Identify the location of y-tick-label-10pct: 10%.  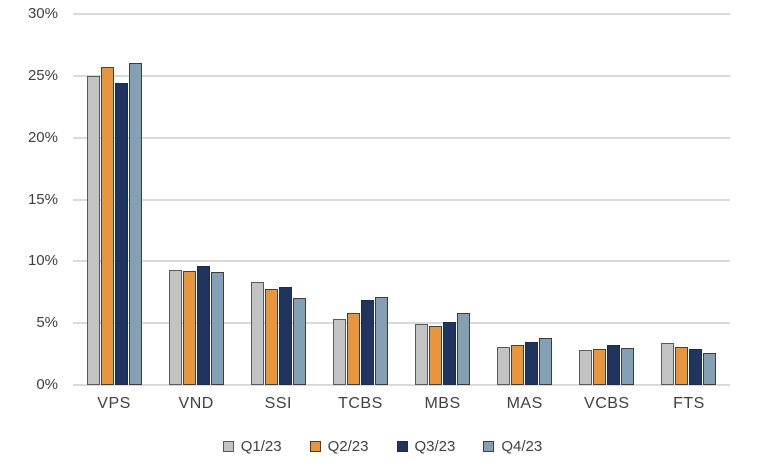
(42, 261).